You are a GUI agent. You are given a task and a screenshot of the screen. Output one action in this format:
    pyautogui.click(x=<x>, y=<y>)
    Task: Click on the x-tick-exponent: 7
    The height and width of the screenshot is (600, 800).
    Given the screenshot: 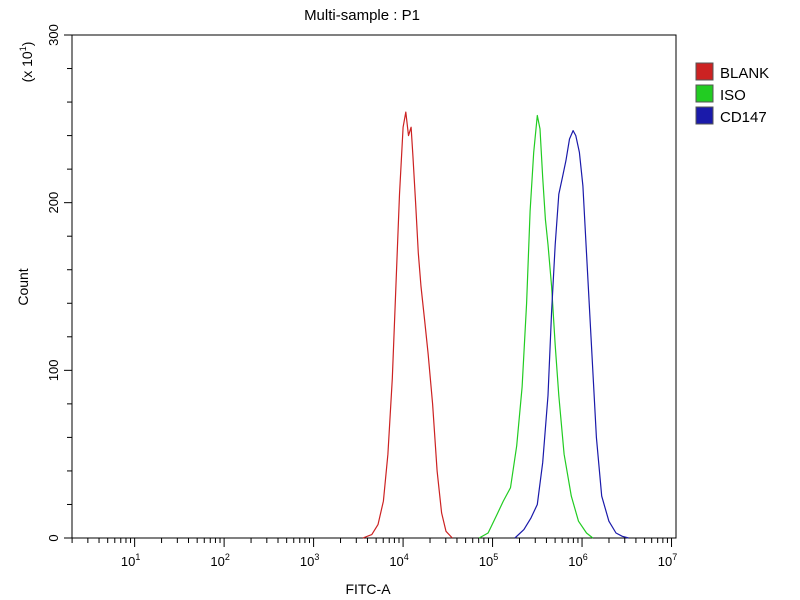 What is the action you would take?
    pyautogui.click(x=674, y=557)
    